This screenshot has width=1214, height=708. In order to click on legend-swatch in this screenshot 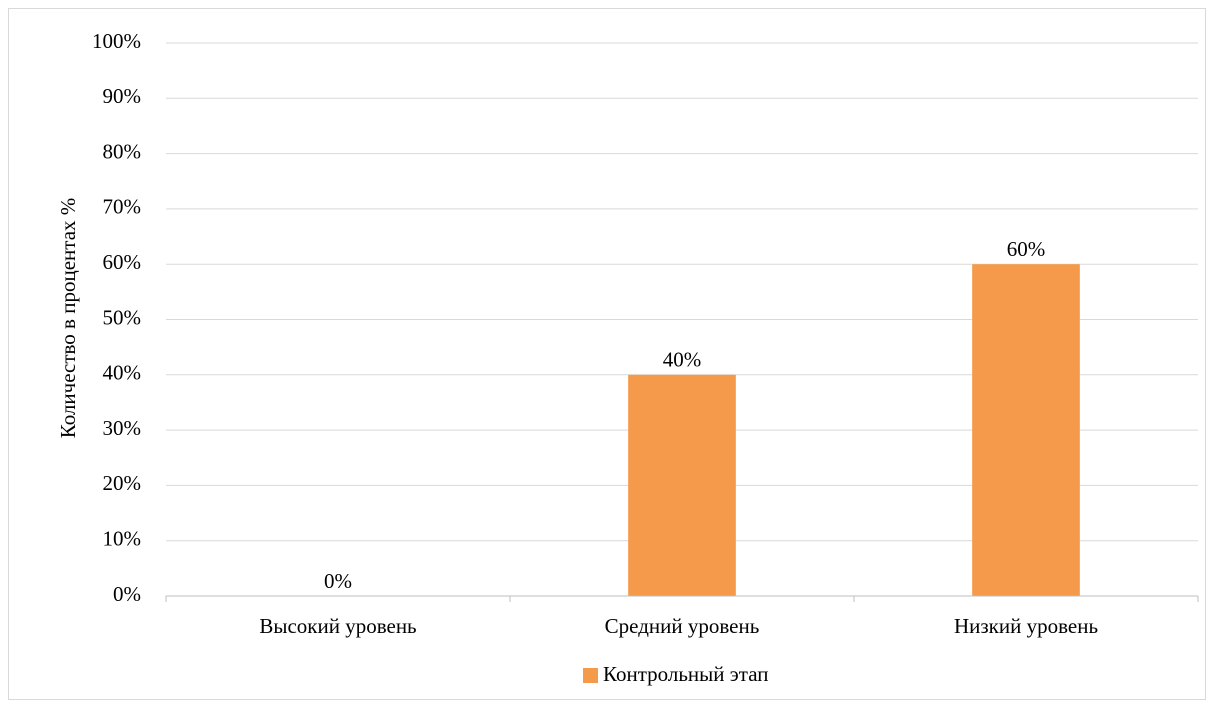, I will do `click(590, 675)`.